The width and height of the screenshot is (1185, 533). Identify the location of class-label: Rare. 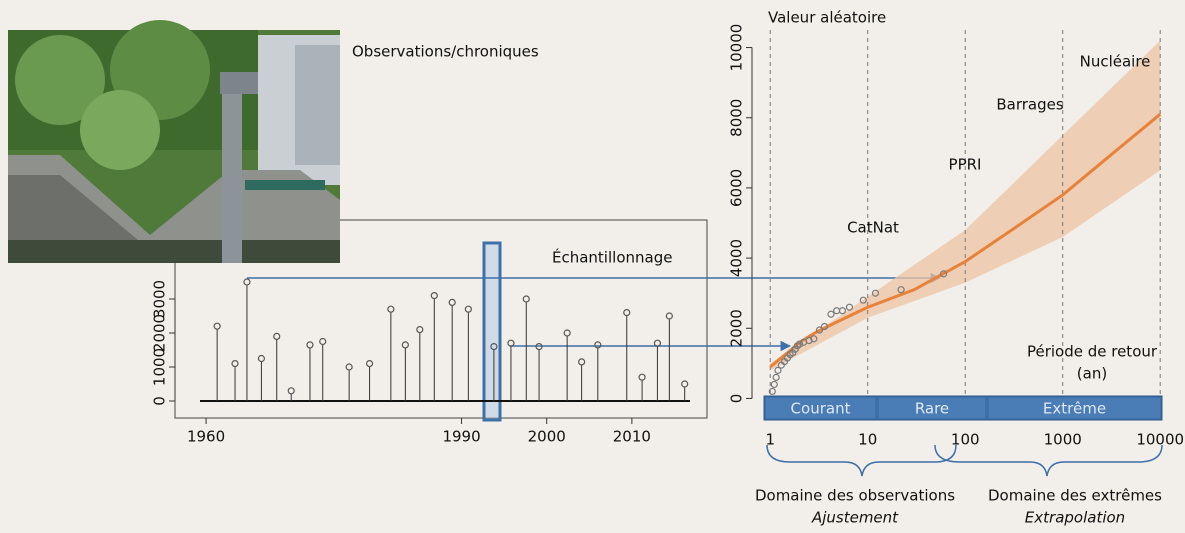
(932, 409).